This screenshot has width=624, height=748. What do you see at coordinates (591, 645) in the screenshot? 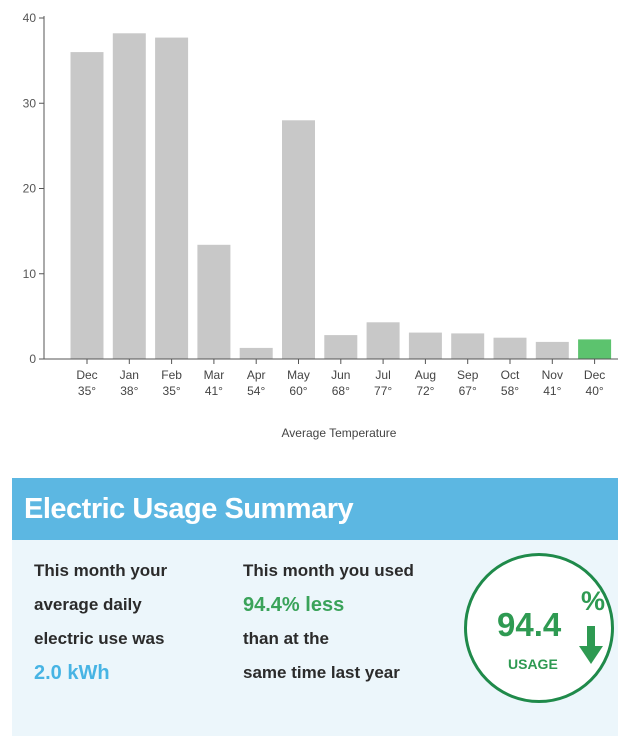
I see `arrow-down-icon` at bounding box center [591, 645].